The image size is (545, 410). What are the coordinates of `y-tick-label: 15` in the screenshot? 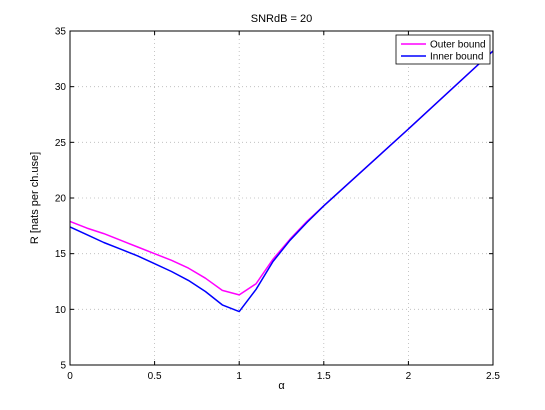 It's located at (61, 254).